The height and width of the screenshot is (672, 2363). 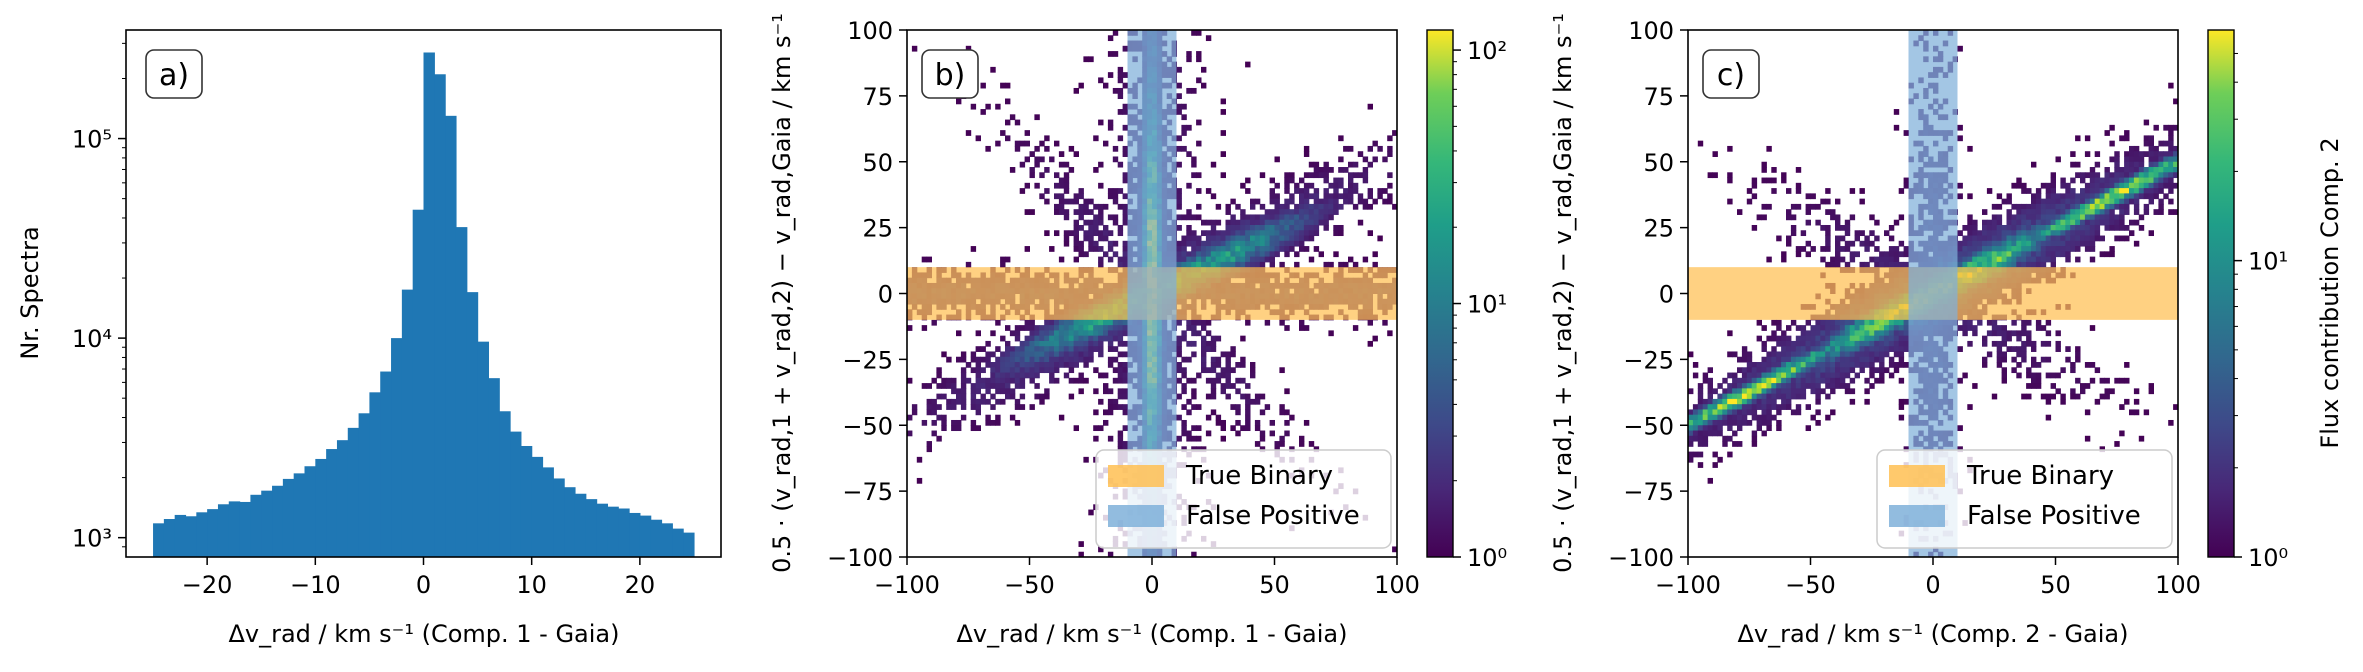 What do you see at coordinates (1136, 476) in the screenshot?
I see `legend-swatch-true-binary` at bounding box center [1136, 476].